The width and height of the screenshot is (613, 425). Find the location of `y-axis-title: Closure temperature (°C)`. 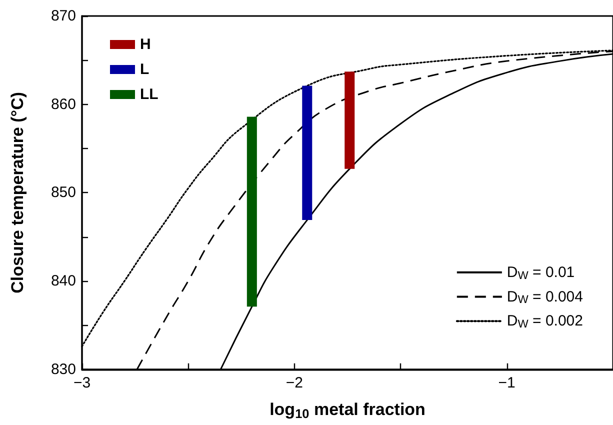

y-axis-title: Closure temperature (°C) is located at coordinates (17, 193).